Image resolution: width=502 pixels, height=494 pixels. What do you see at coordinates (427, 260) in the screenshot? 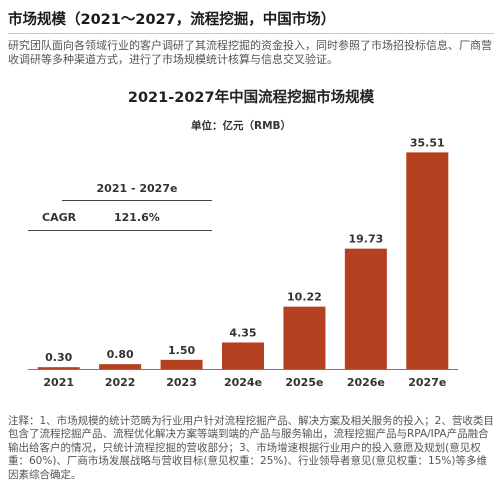
I see `bar-2027e` at bounding box center [427, 260].